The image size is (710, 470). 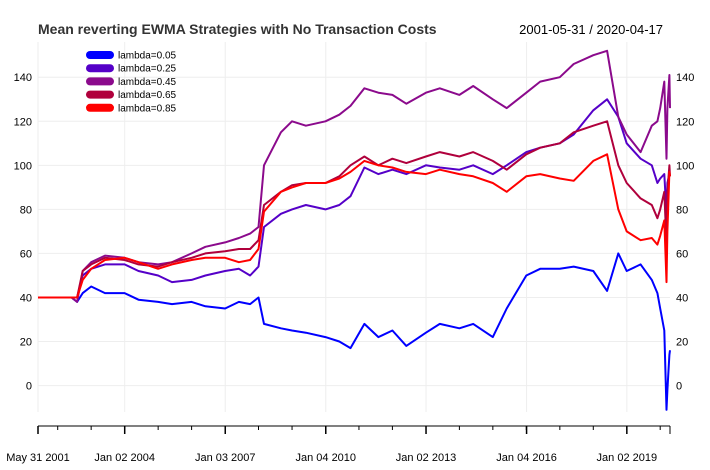 What do you see at coordinates (124, 458) in the screenshot?
I see `x-tick-label: Jan 02 2004` at bounding box center [124, 458].